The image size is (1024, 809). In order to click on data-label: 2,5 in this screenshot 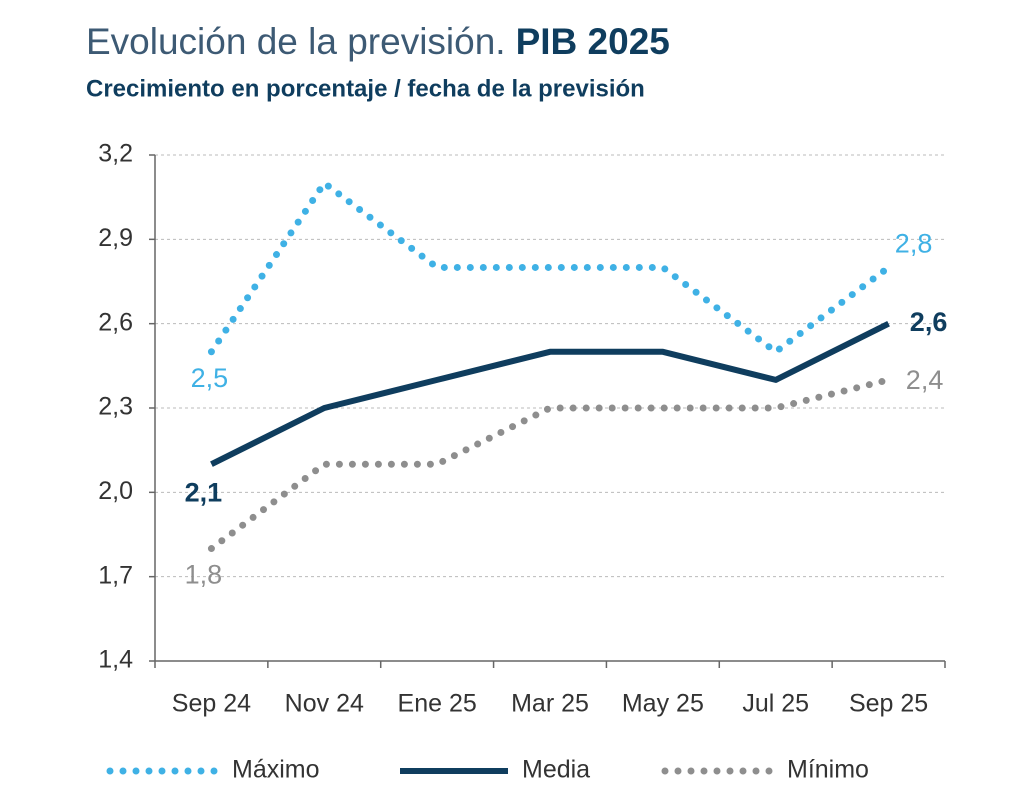, I will do `click(210, 378)`.